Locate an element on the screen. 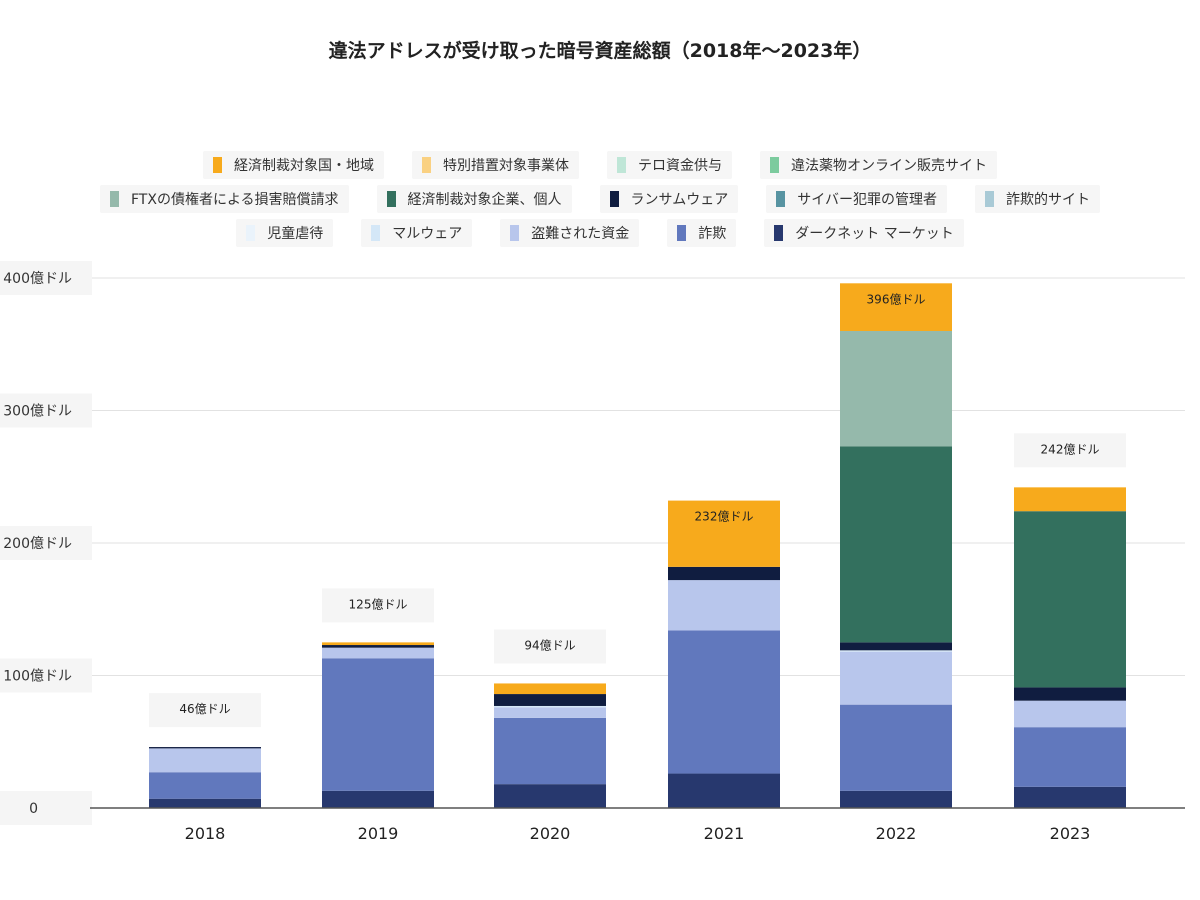 This screenshot has width=1200, height=900. legend-item: テロ資金供与 is located at coordinates (669, 165).